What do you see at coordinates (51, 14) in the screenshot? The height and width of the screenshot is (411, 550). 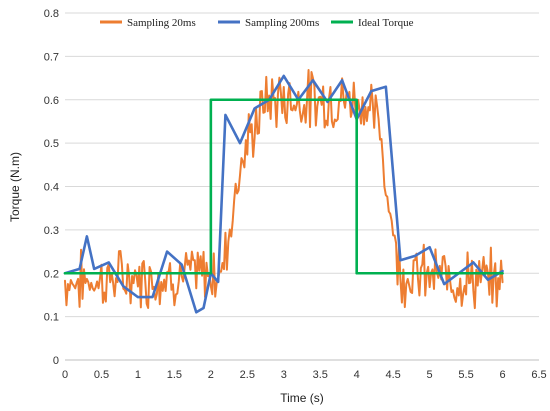 I see `y-tick-label-8: 0.8` at bounding box center [51, 14].